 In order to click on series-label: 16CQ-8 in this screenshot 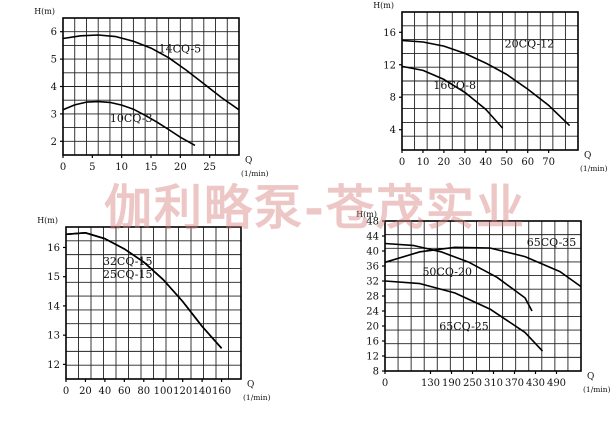, I will do `click(454, 85)`.